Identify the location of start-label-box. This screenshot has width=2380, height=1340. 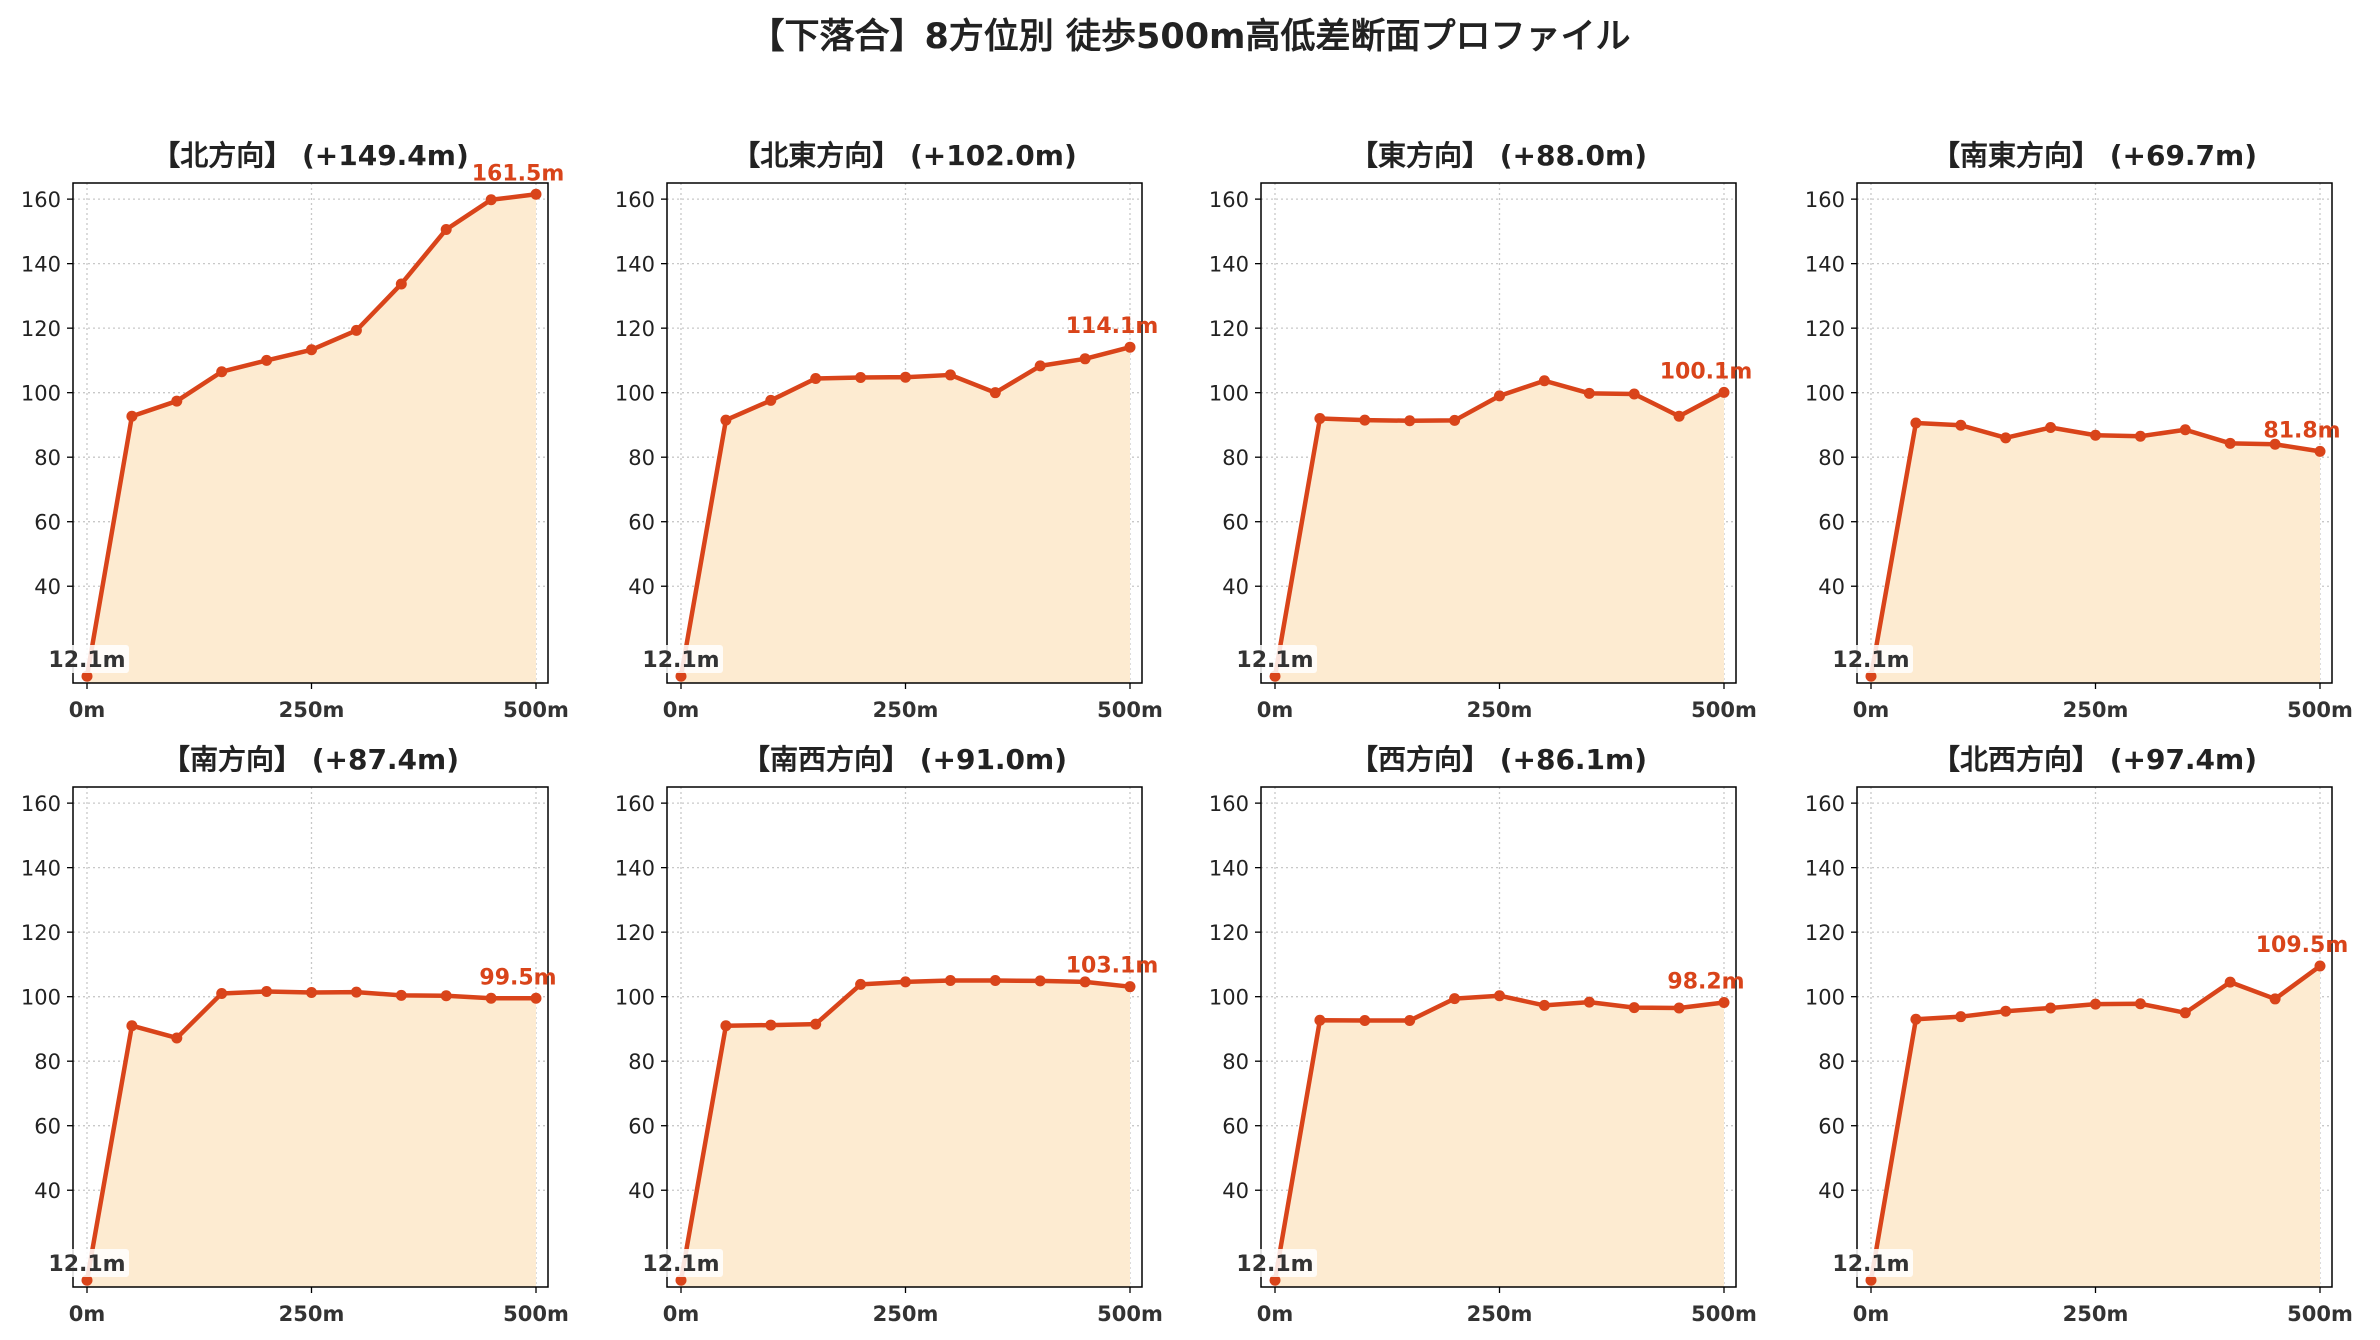
(1871, 659).